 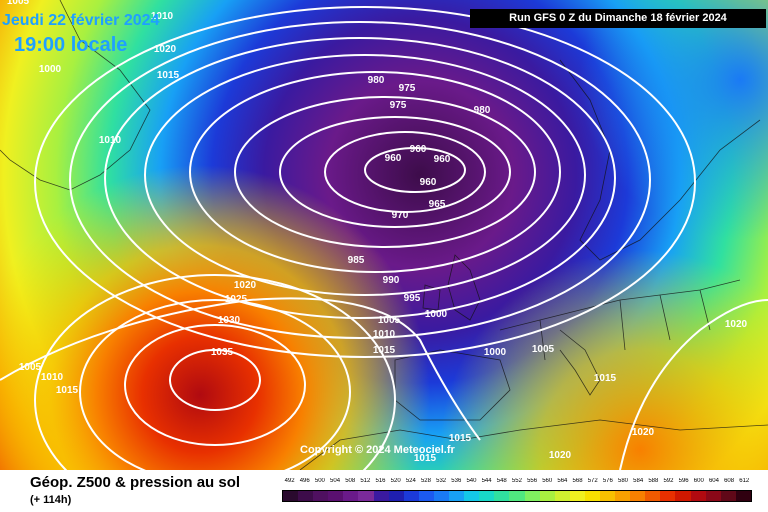 I want to click on pressure-label: 970, so click(x=400, y=215).